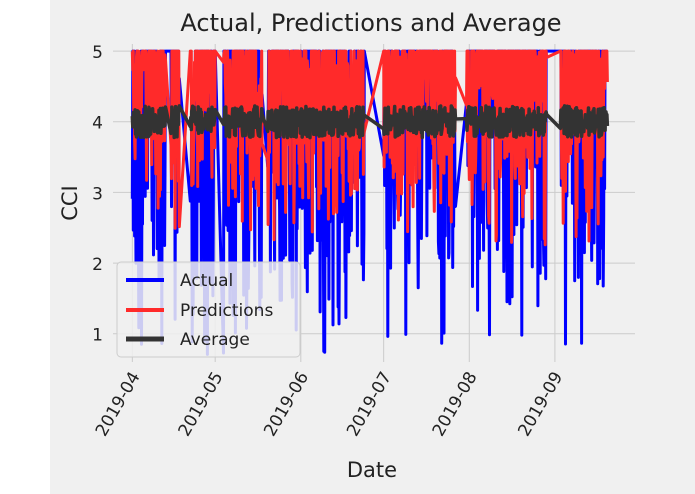 The width and height of the screenshot is (695, 494). Describe the element at coordinates (97, 53) in the screenshot. I see `y-tick-label: 5` at that location.